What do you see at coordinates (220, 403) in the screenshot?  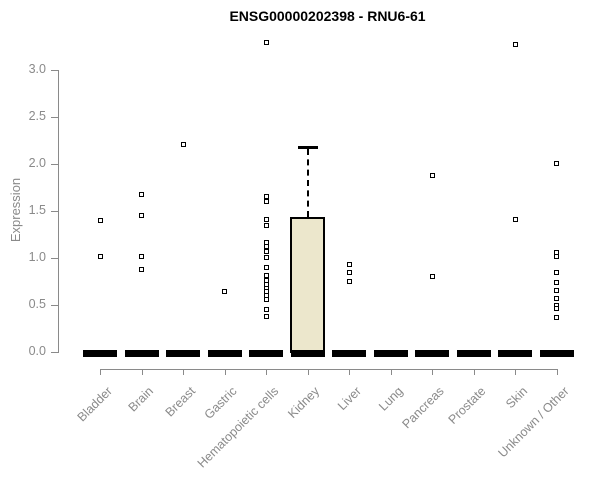 I see `x-category-label: Gastric` at bounding box center [220, 403].